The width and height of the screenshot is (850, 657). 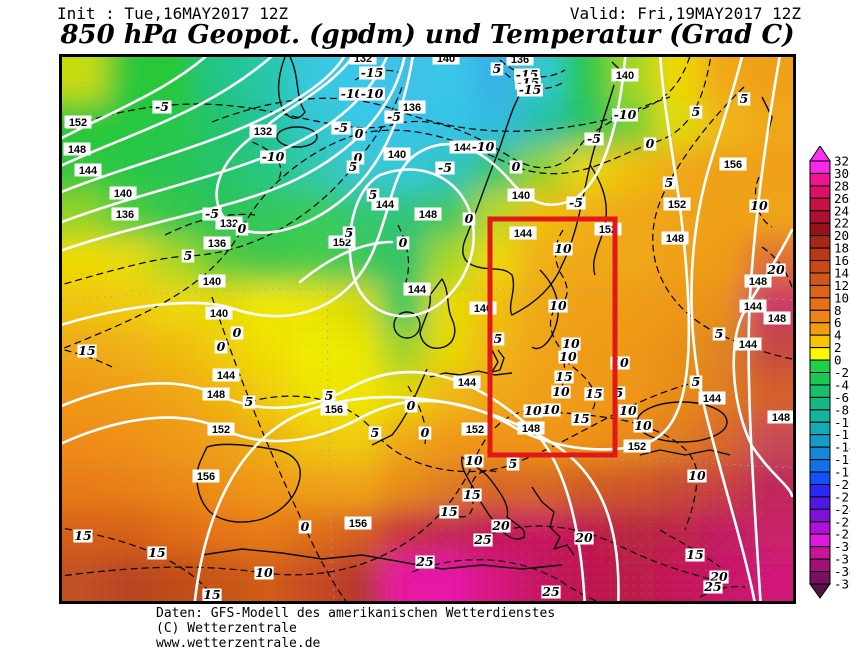 What do you see at coordinates (841, 297) in the screenshot?
I see `colorbar-tick-label: 10` at bounding box center [841, 297].